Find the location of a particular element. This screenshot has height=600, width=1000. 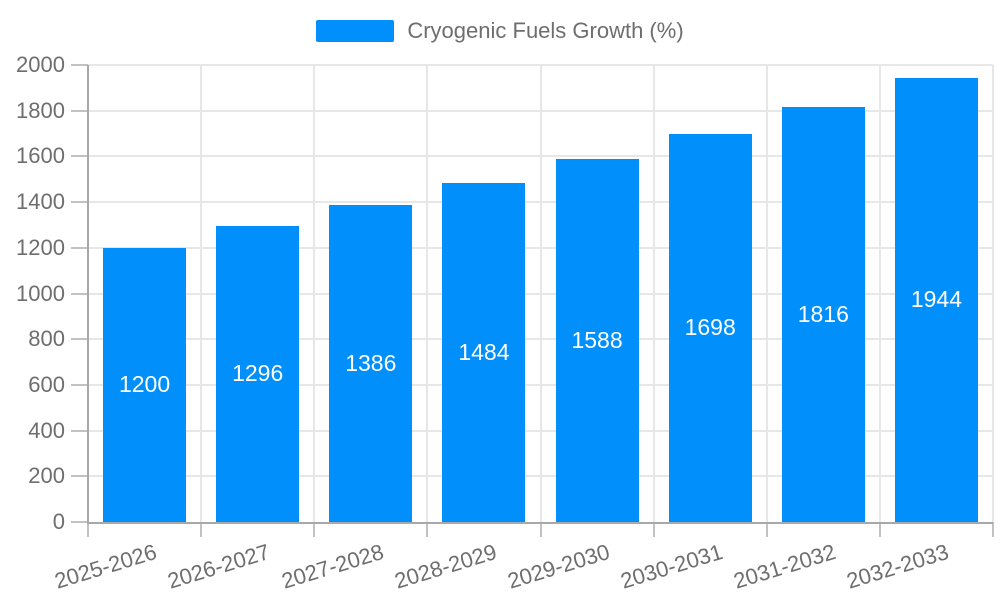

bar: 1296 is located at coordinates (258, 373).